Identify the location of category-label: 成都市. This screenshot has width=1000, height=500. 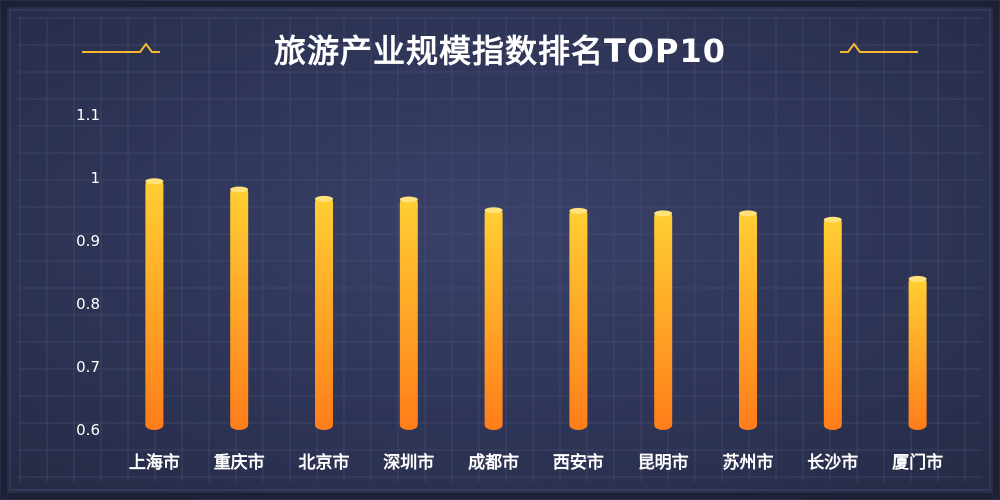
(493, 462).